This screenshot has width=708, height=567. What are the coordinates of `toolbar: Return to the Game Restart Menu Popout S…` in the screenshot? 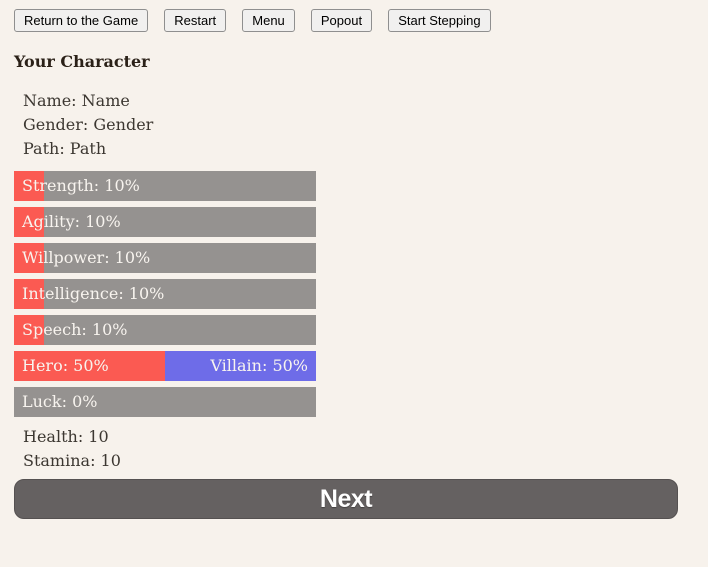 It's located at (354, 20).